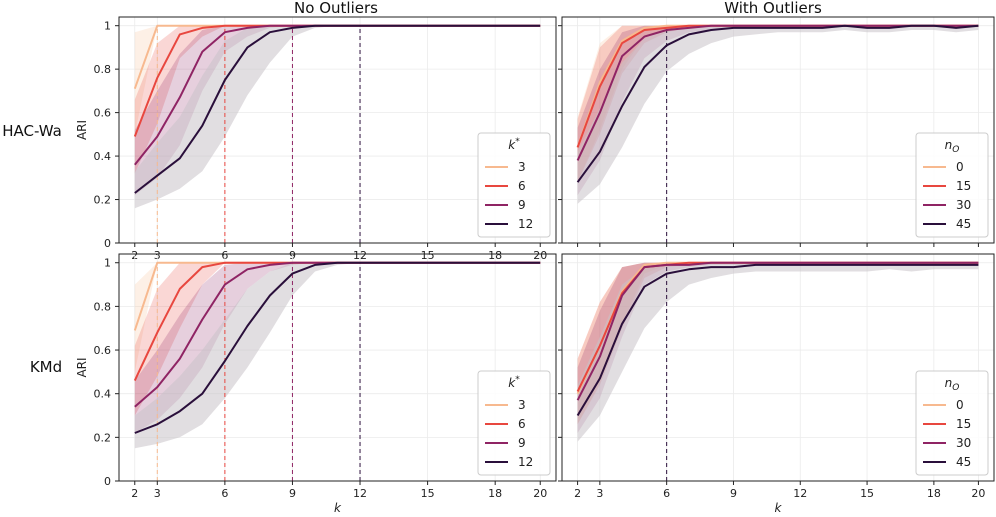 The height and width of the screenshot is (517, 996). Describe the element at coordinates (336, 8) in the screenshot. I see `col-title-no-outliers: No Outliers` at that location.